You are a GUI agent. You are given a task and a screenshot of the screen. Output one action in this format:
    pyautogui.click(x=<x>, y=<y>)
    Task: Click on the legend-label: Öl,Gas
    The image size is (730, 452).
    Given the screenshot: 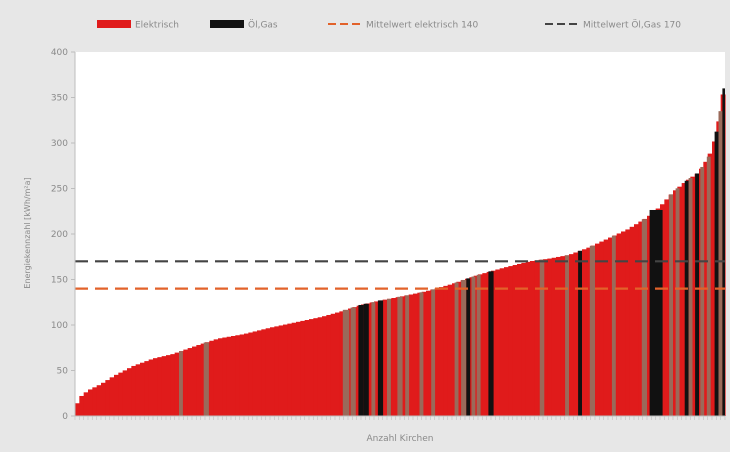 What is the action you would take?
    pyautogui.click(x=263, y=25)
    